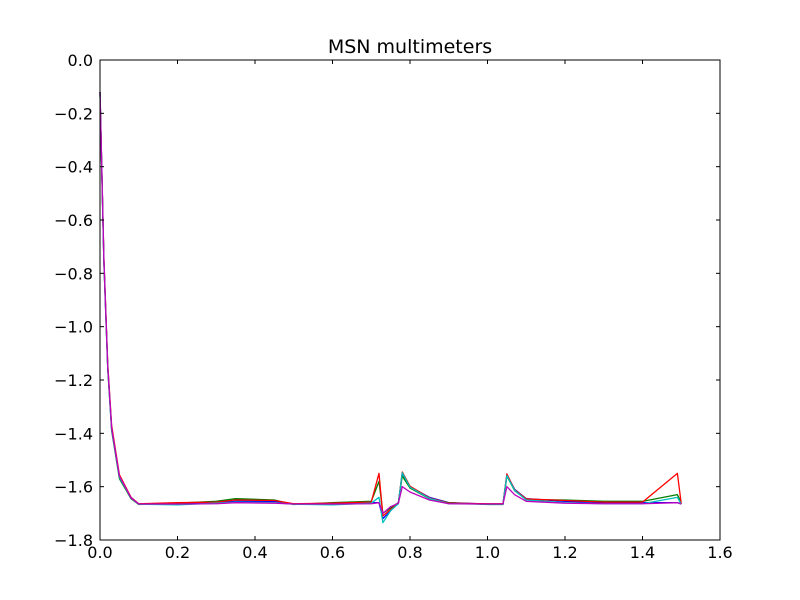 This screenshot has height=600, width=800. Describe the element at coordinates (73, 380) in the screenshot. I see `y-tick-label: −1.2` at that location.